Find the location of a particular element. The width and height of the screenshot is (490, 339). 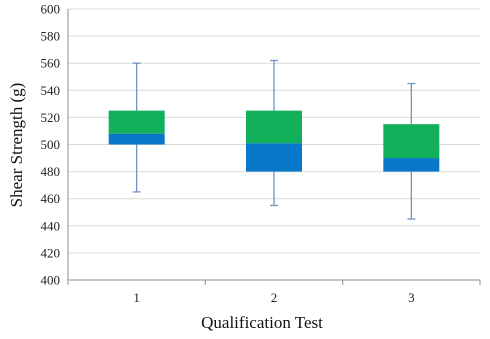

x-tick-label: 1 is located at coordinates (136, 297).